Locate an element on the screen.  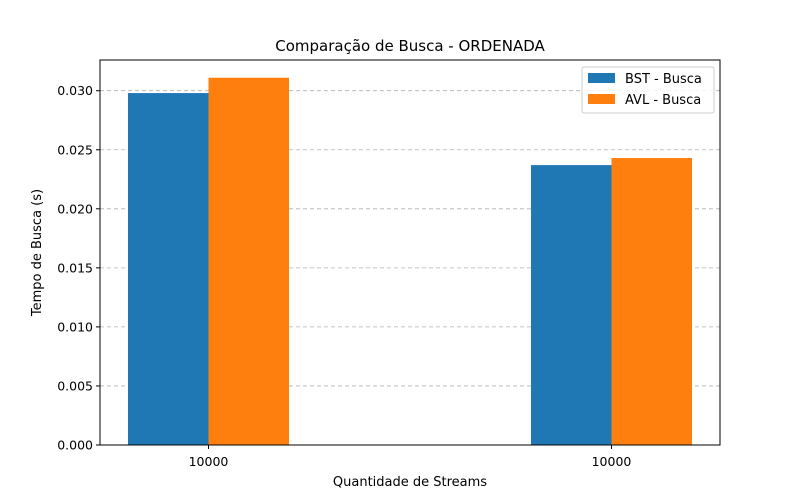
y-axis: 0.000 0.005 0.010 0.015 0.020 0.025 0.030 is located at coordinates (78, 268).